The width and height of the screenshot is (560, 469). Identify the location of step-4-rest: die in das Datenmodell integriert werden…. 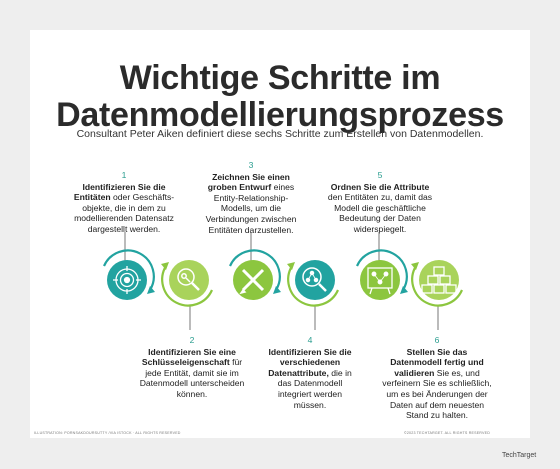
(314, 388).